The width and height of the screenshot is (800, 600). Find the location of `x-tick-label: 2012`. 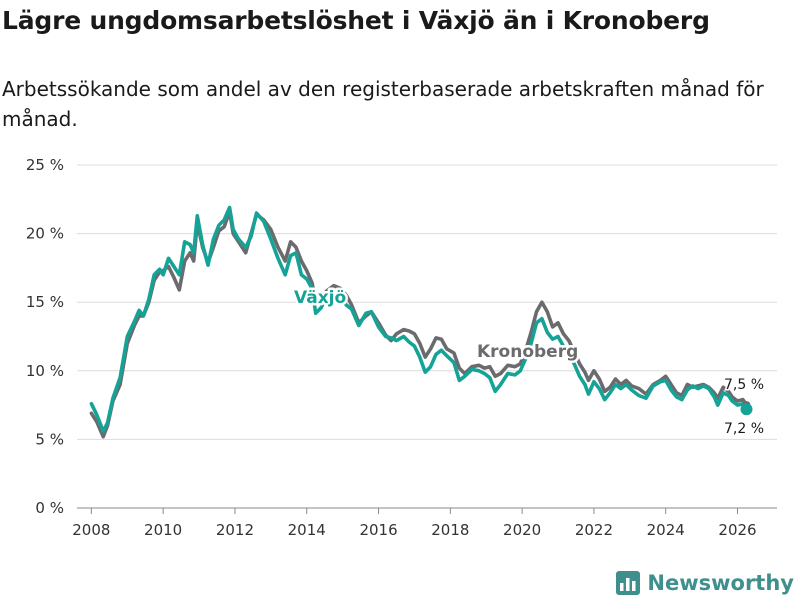

x-tick-label: 2012 is located at coordinates (235, 530).